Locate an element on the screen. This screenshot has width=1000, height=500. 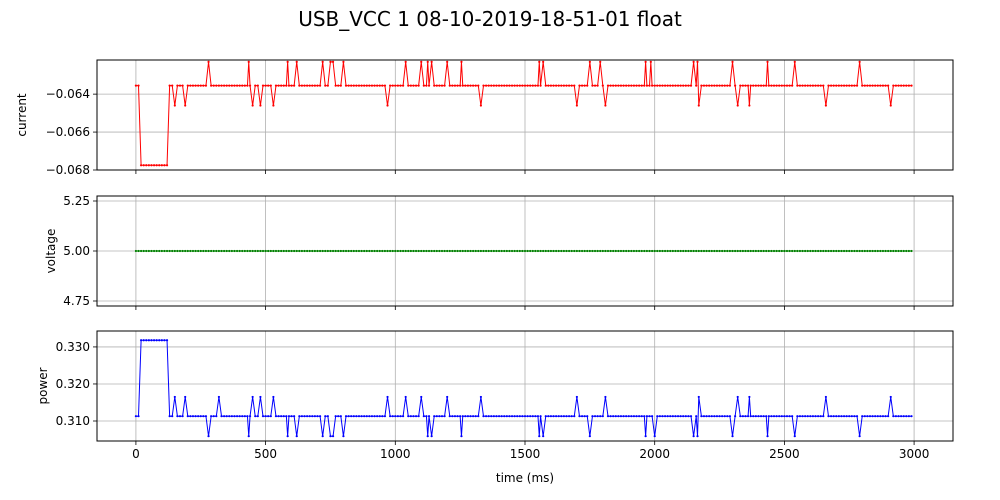
figure-title: USB_VCC 1 08-10-2019-18-51-01 float is located at coordinates (490, 19).